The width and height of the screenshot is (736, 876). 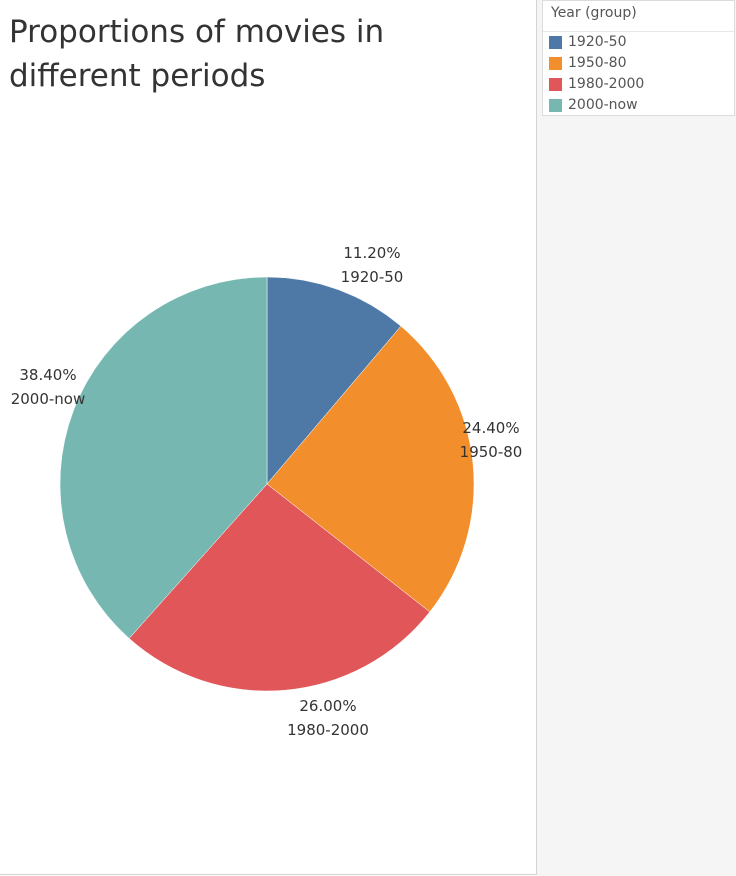 I want to click on legend-item-1980-2000: 1980-2000, so click(x=596, y=84).